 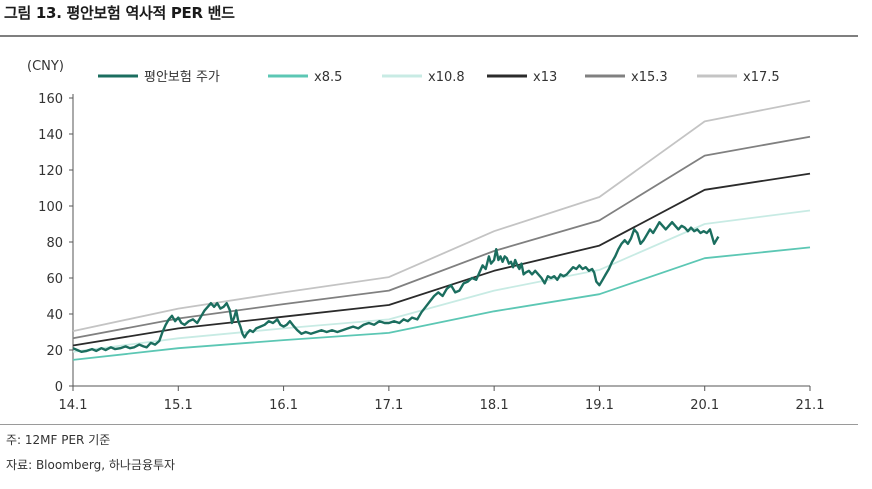 I want to click on x-tick-label: 21.1, so click(x=810, y=405).